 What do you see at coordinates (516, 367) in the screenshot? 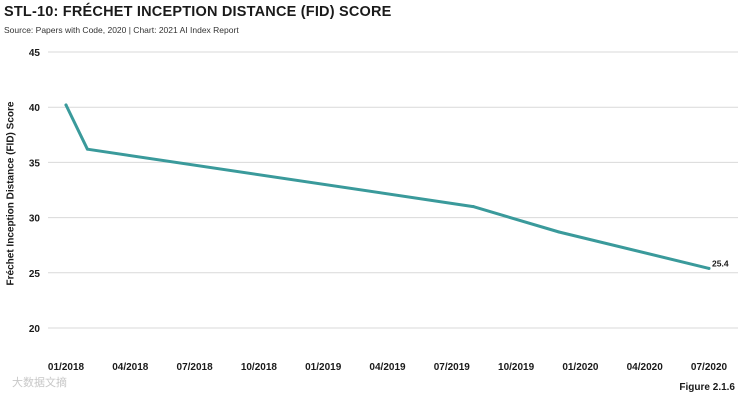
I see `x-tick-label: 10/2019` at bounding box center [516, 367].